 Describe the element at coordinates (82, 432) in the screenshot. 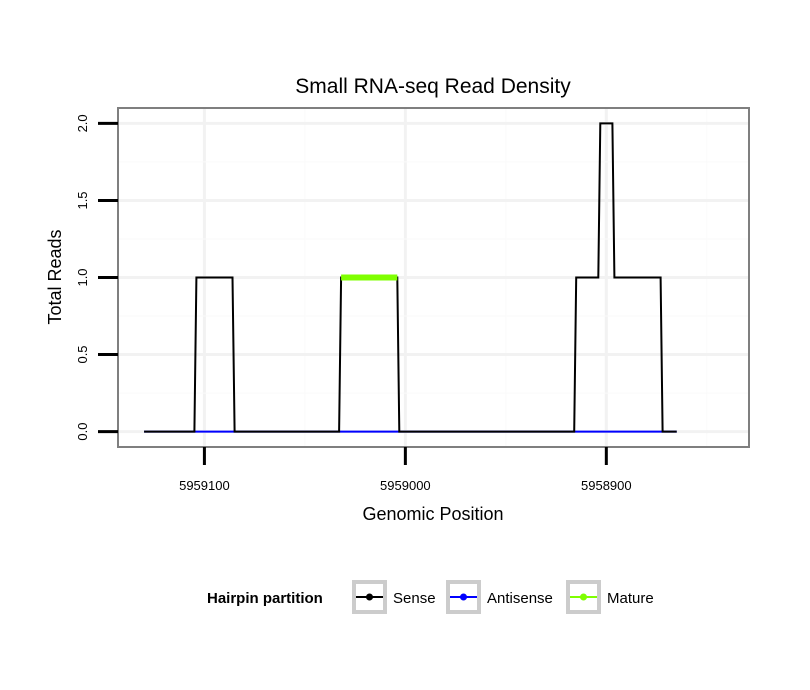

I see `y-tick-label: 0.0` at that location.